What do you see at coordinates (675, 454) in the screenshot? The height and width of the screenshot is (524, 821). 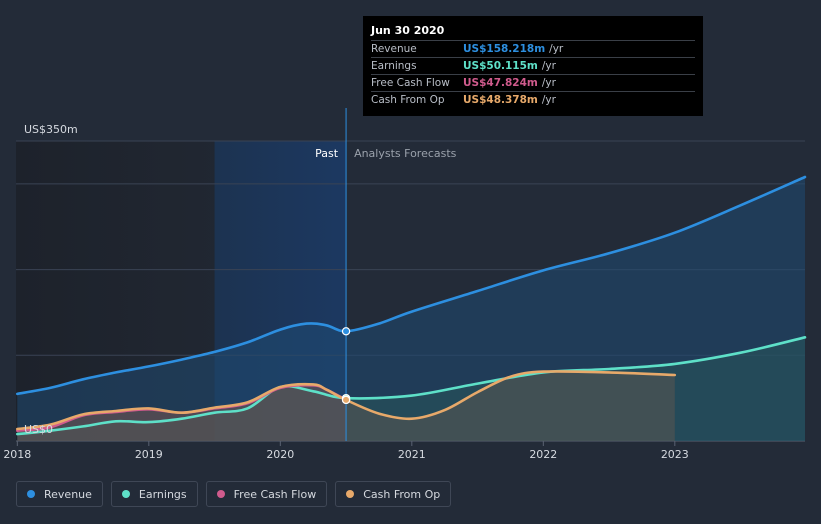 I see `x-tick-label: 2023` at bounding box center [675, 454].